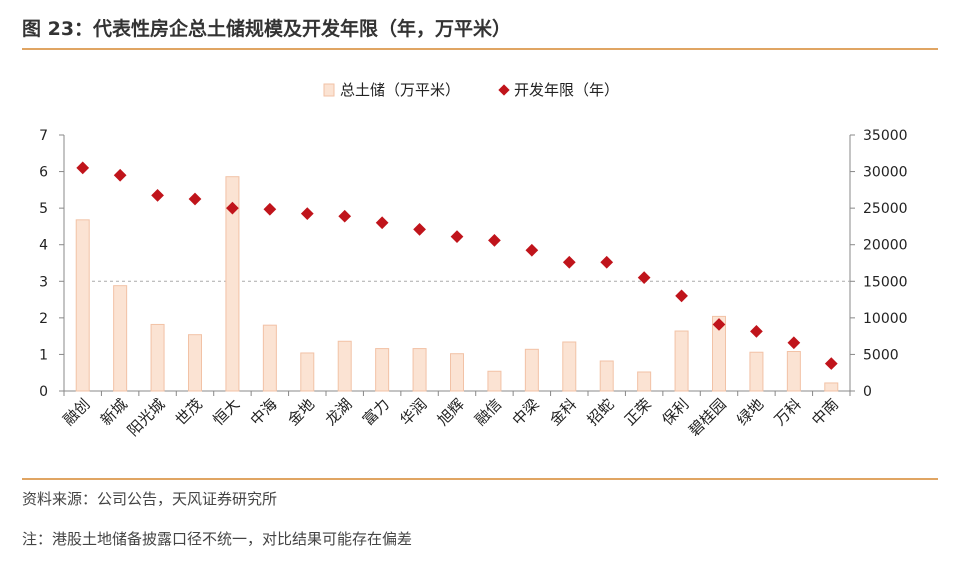 Image resolution: width=973 pixels, height=567 pixels. Describe the element at coordinates (400, 90) in the screenshot. I see `legend-bar-label: 总土储（万平米）` at that location.